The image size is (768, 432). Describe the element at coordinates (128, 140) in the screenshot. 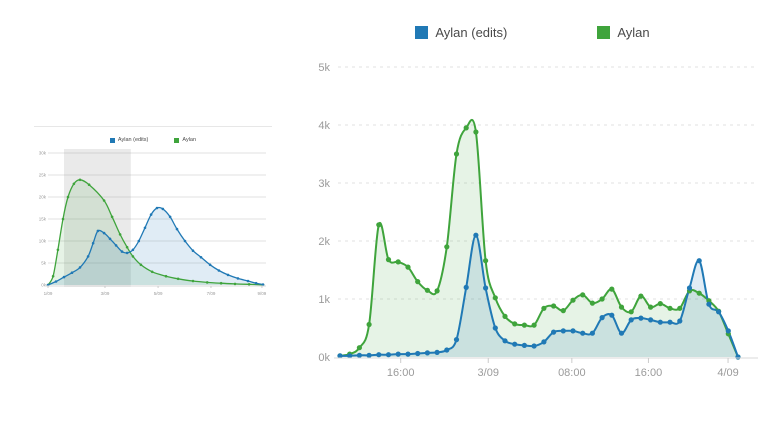

I see `overview-legend-item-edits: Aylan (edits)` at that location.